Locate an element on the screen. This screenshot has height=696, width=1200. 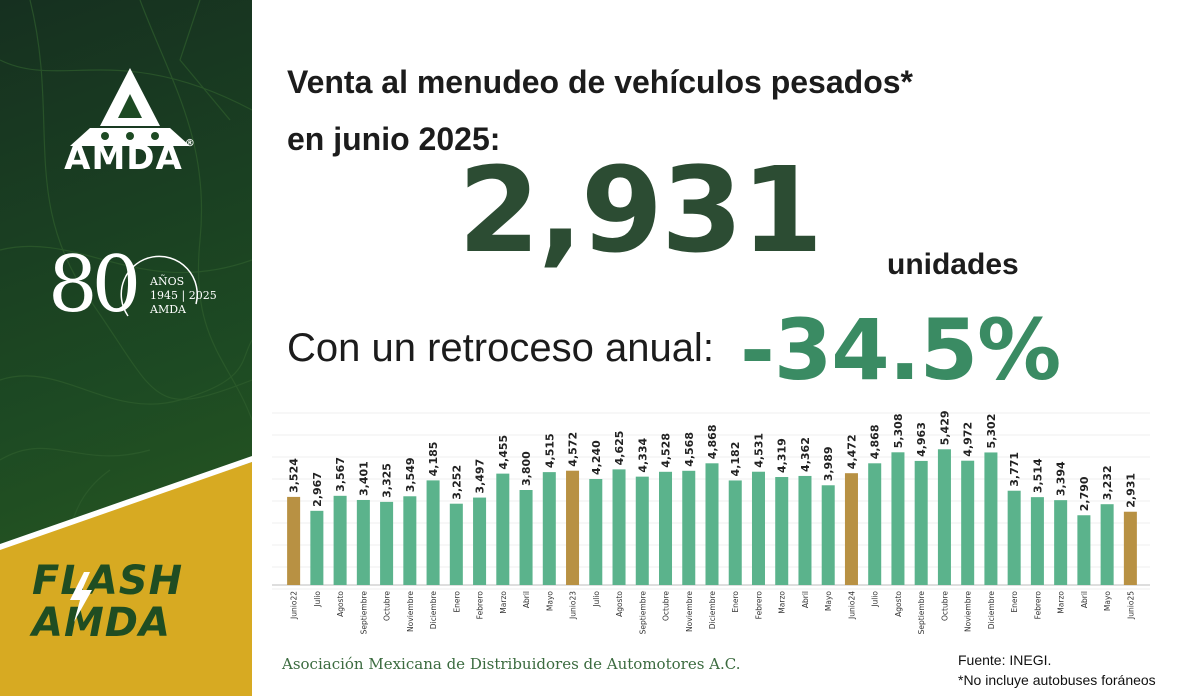
data-label: 3,325 is located at coordinates (387, 480).